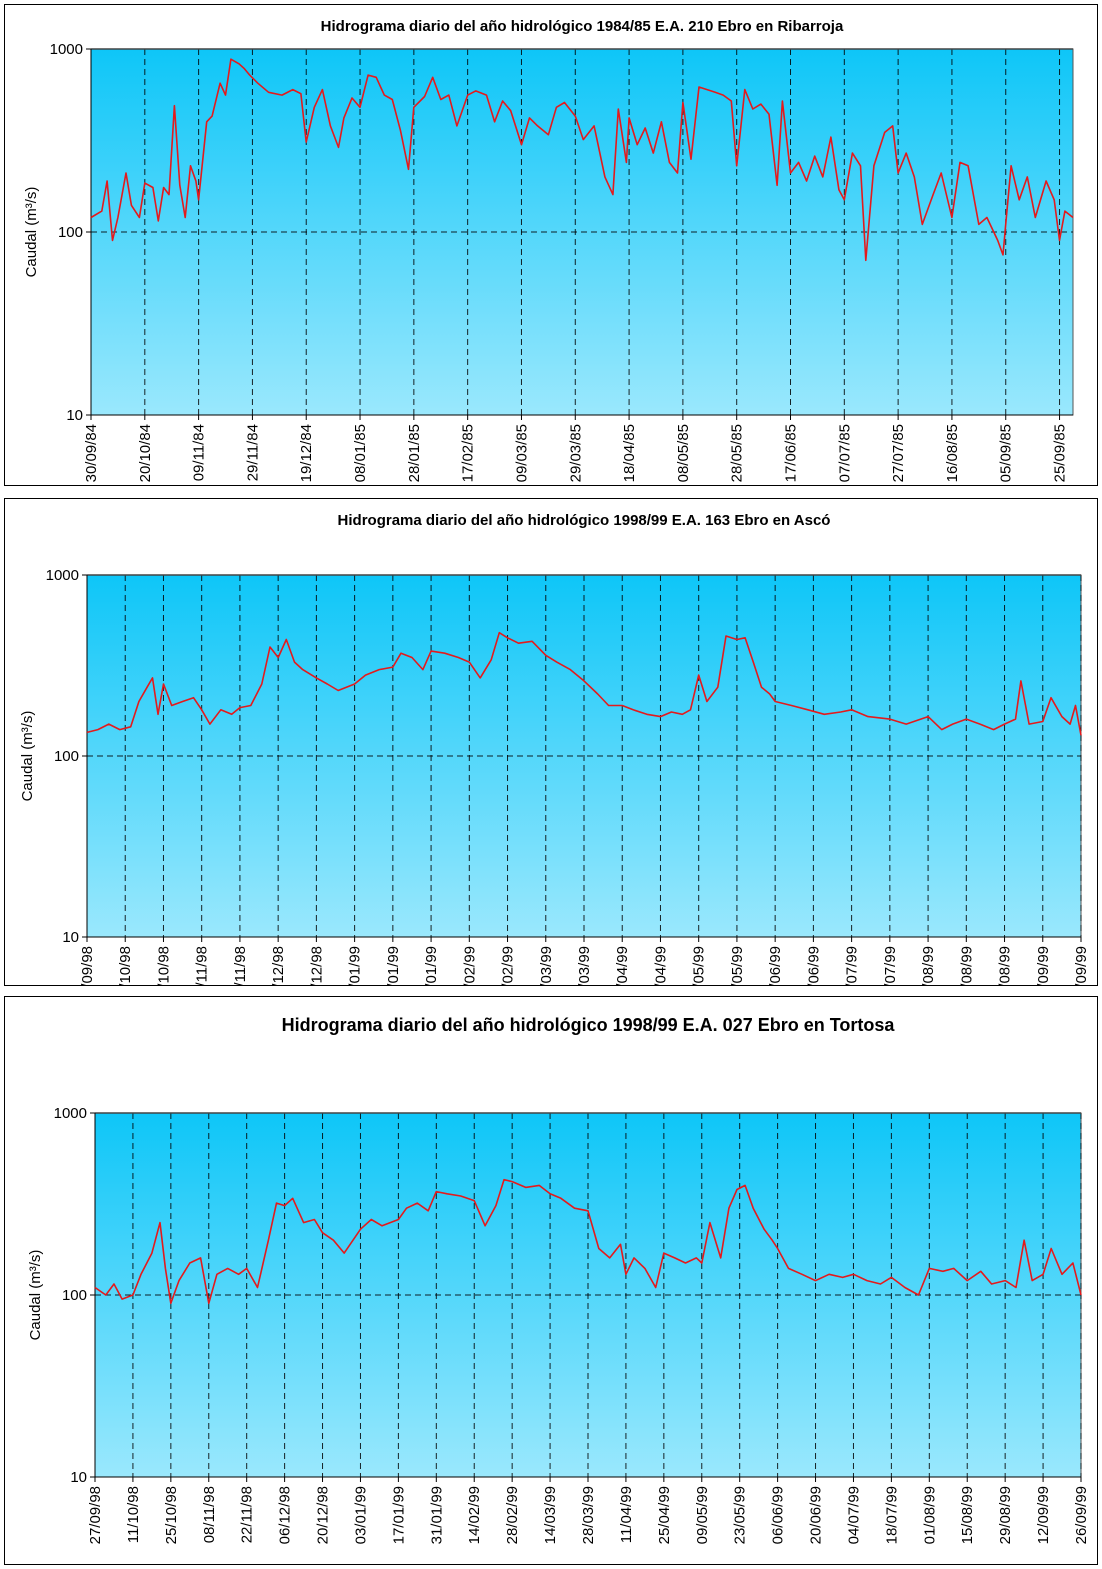 This screenshot has height=1569, width=1102. What do you see at coordinates (414, 453) in the screenshot?
I see `x-tick-label: 28/01/85` at bounding box center [414, 453].